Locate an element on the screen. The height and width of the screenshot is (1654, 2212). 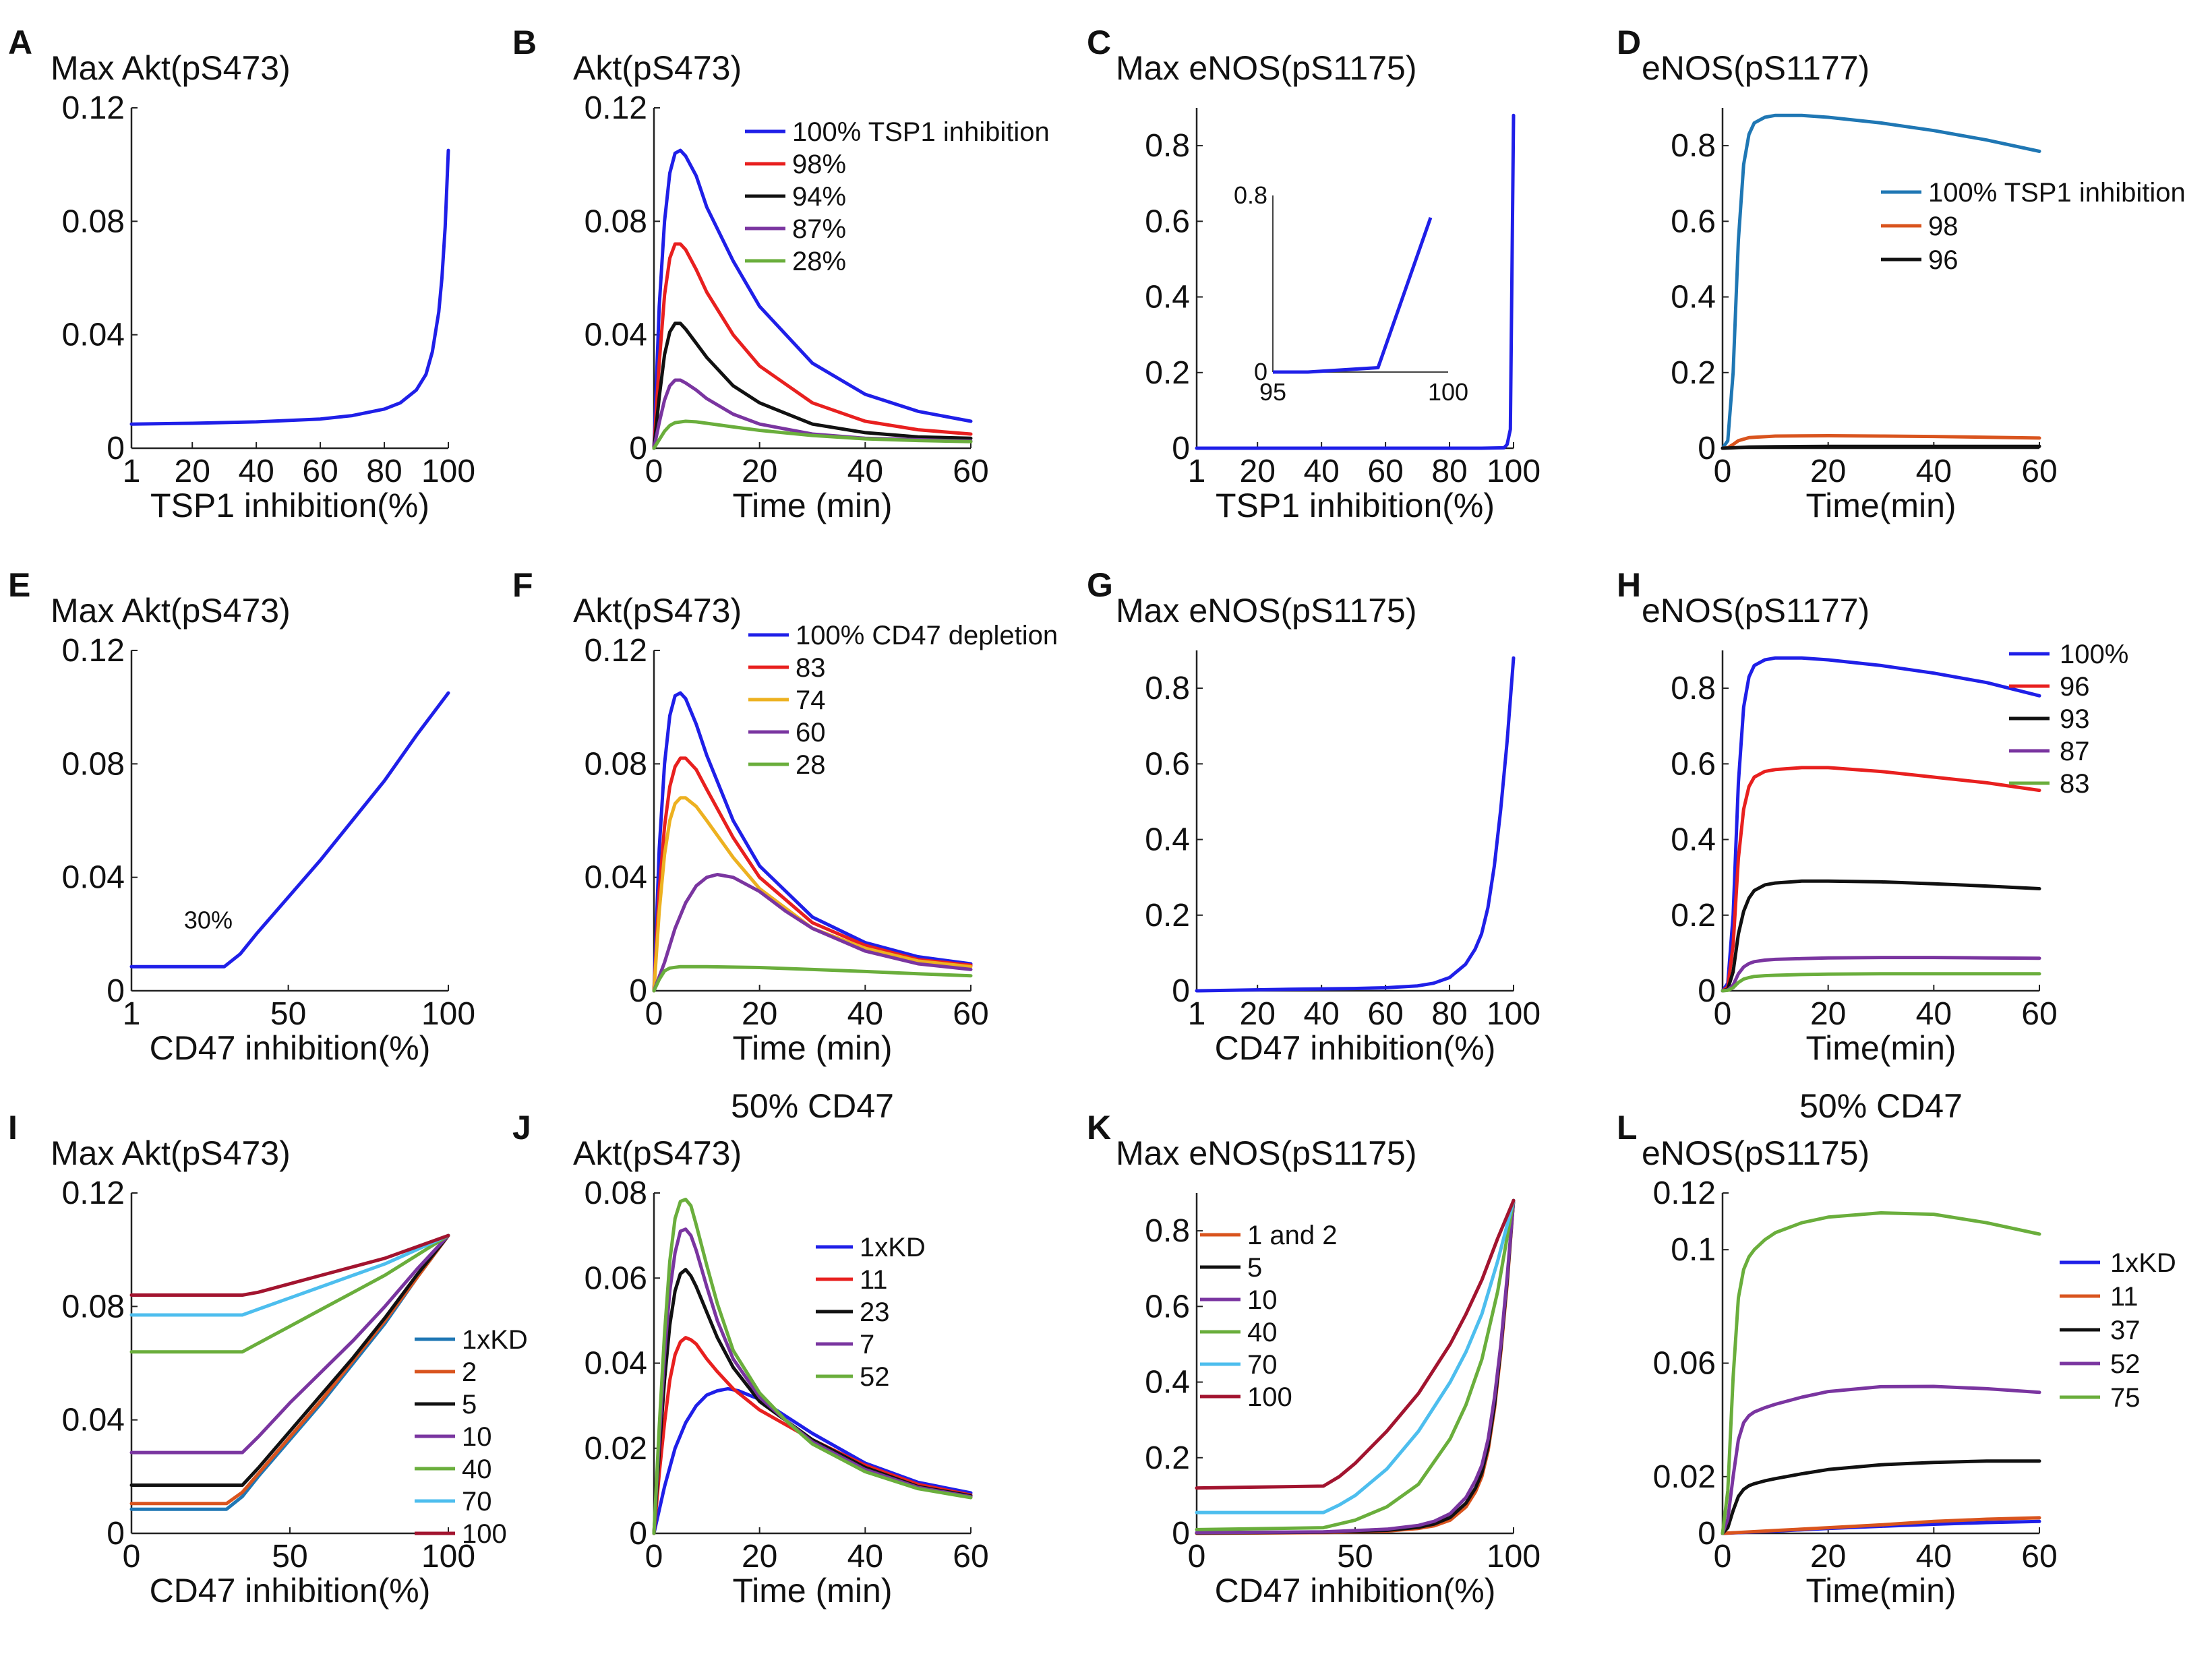
legend-label: 70 is located at coordinates (1262, 1365).